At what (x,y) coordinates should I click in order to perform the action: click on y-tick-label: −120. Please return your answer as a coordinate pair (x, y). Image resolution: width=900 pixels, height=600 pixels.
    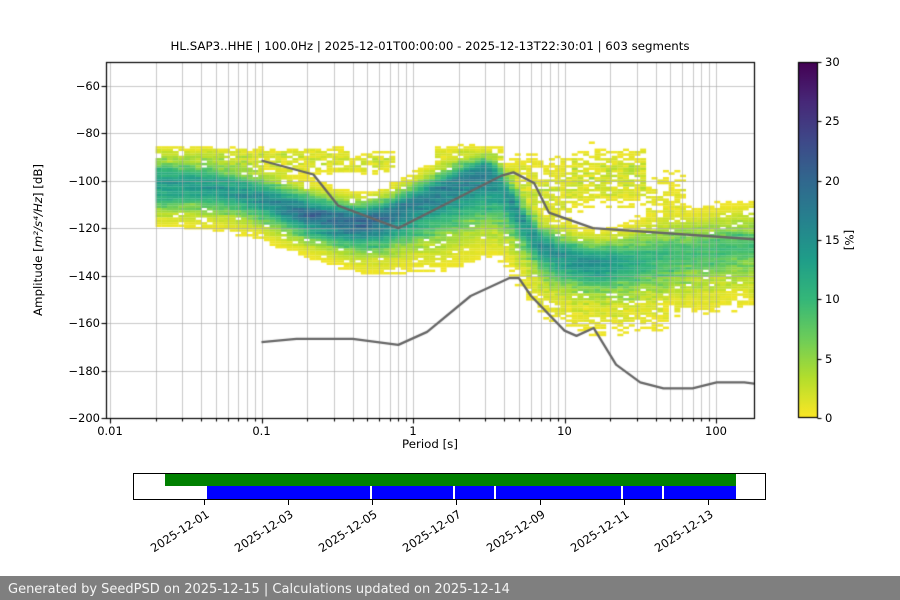
    Looking at the image, I should click on (84, 228).